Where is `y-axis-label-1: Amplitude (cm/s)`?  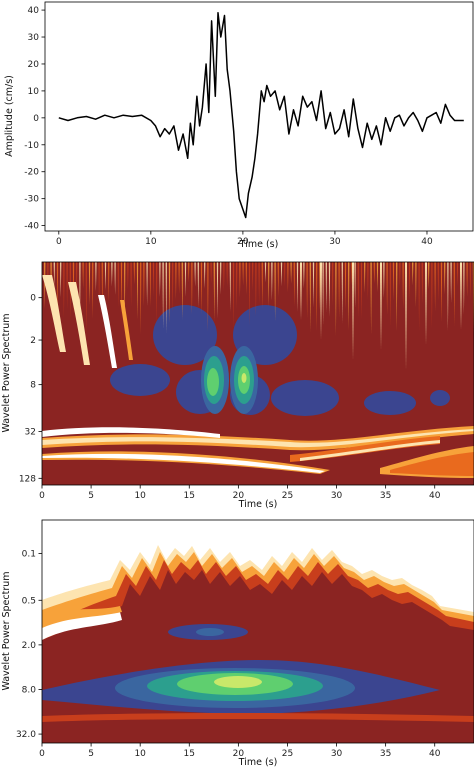
y-axis-label-1: Amplitude (cm/s) is located at coordinates (9, 116).